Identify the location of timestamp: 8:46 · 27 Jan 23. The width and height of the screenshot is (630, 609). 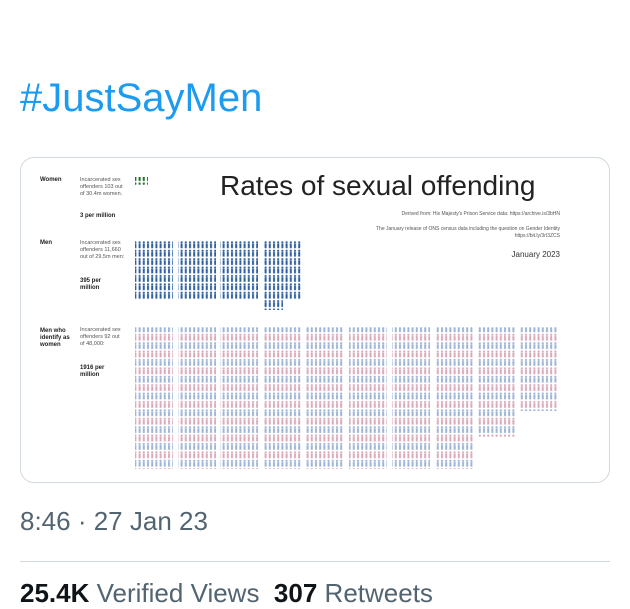
(114, 521).